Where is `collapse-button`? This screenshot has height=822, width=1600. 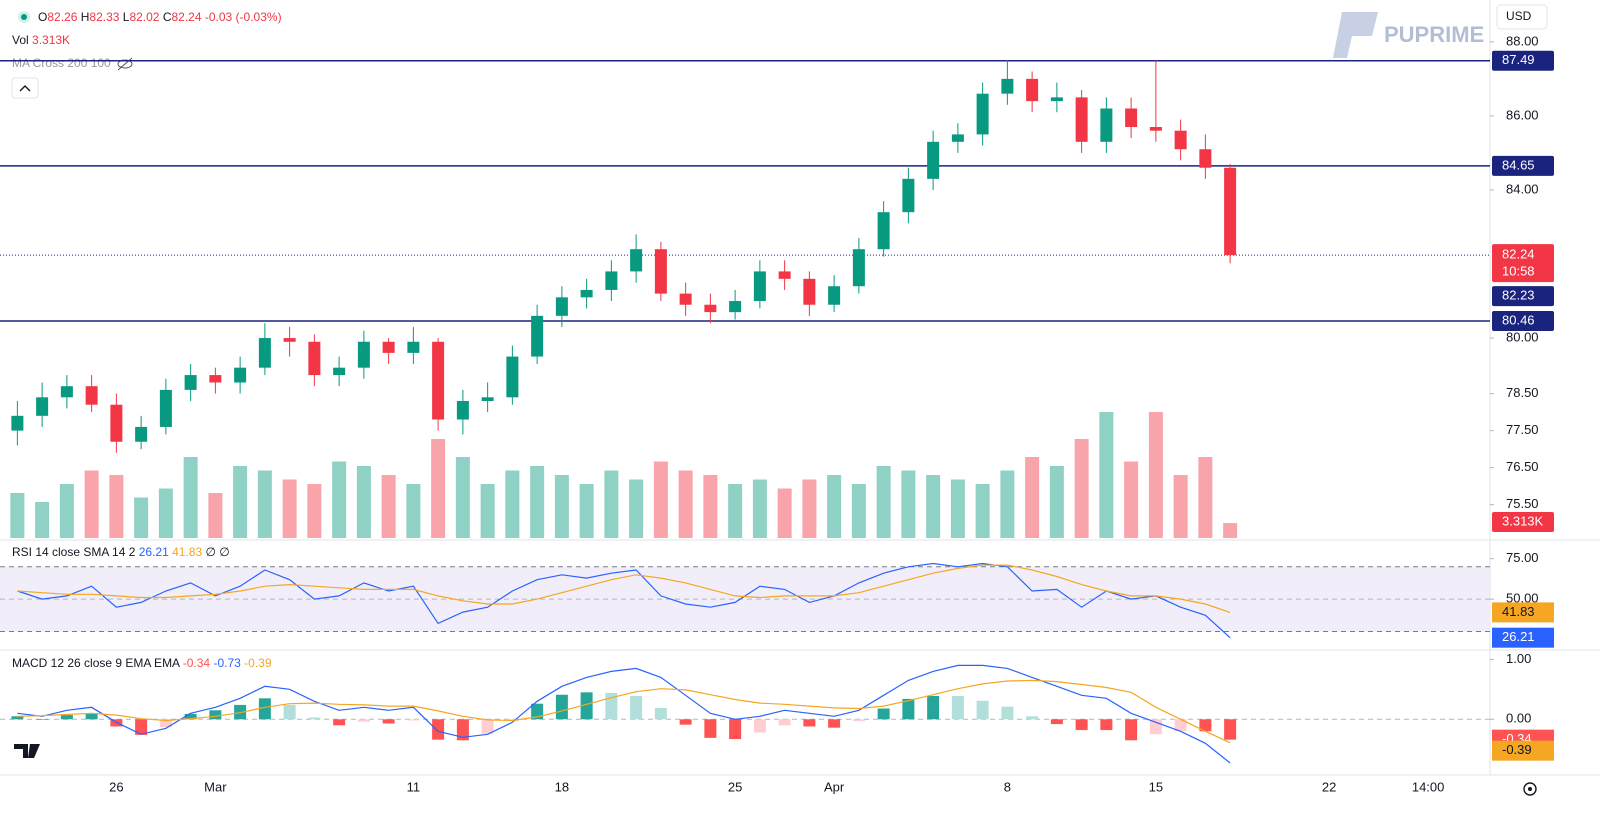
collapse-button is located at coordinates (25, 88).